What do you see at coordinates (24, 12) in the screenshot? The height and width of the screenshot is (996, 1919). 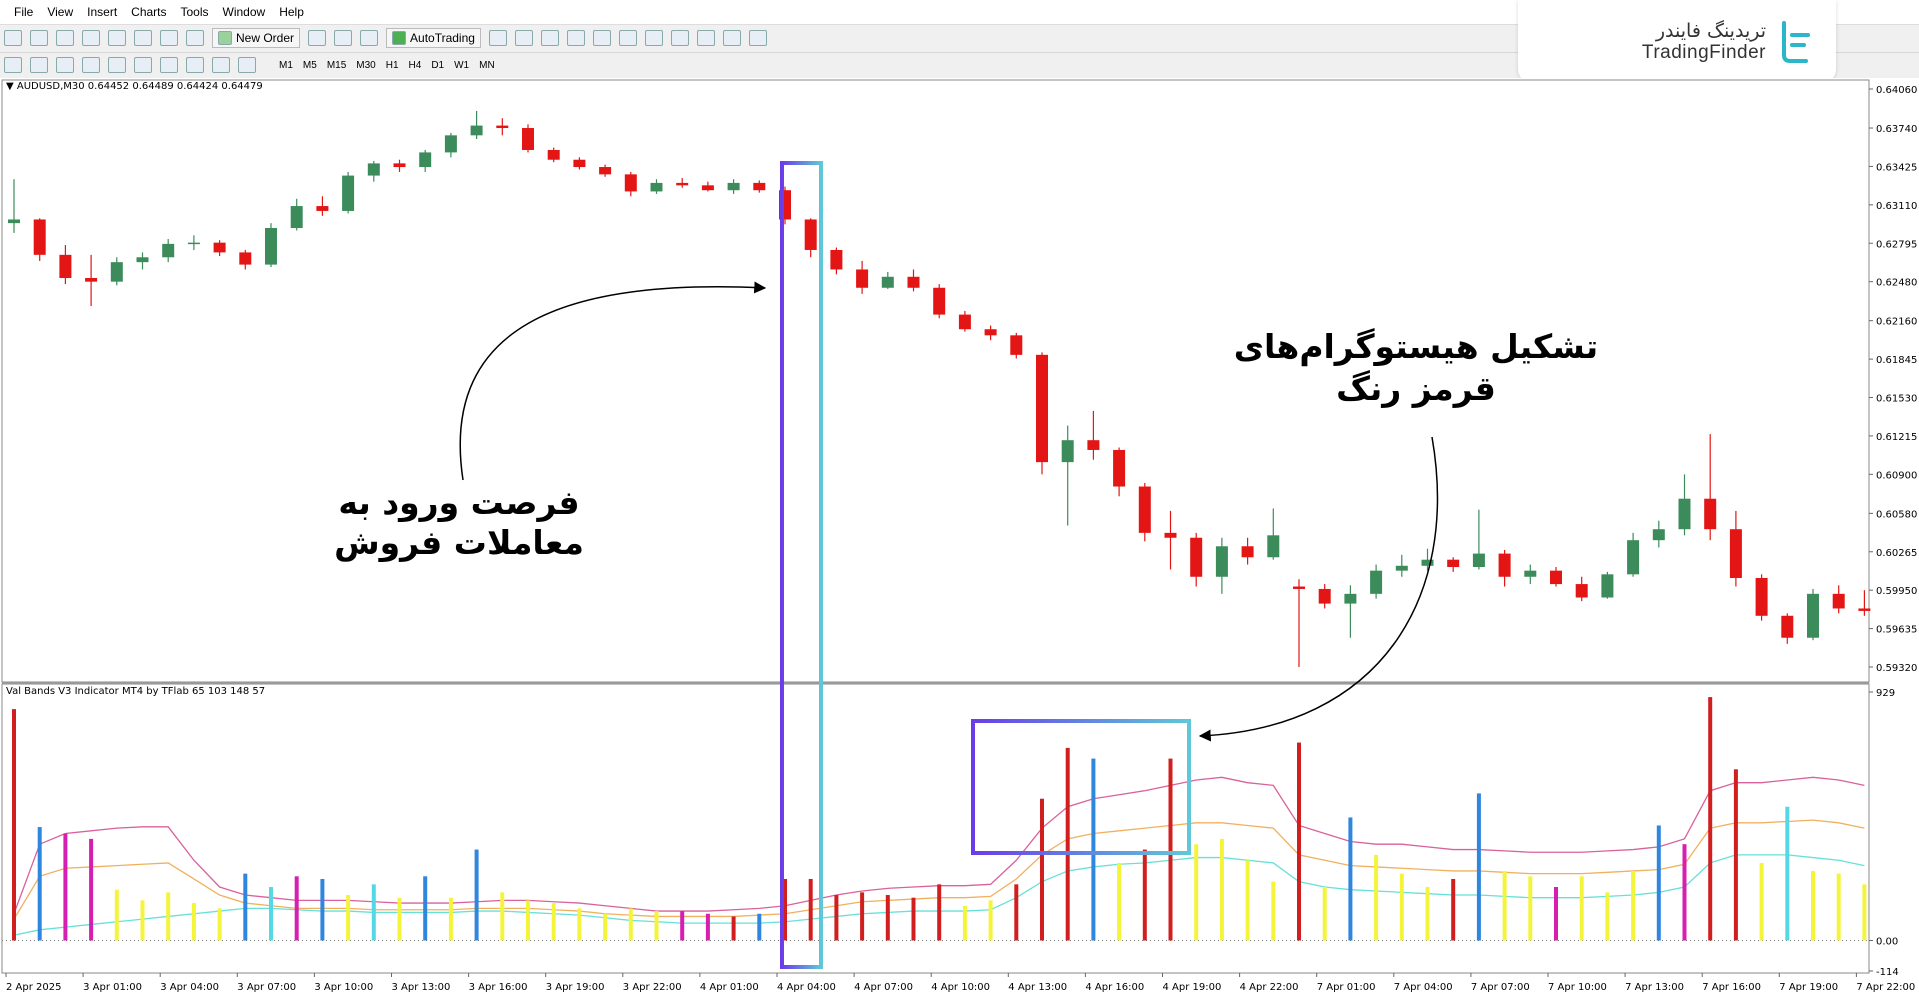 I see `menu-item: File` at bounding box center [24, 12].